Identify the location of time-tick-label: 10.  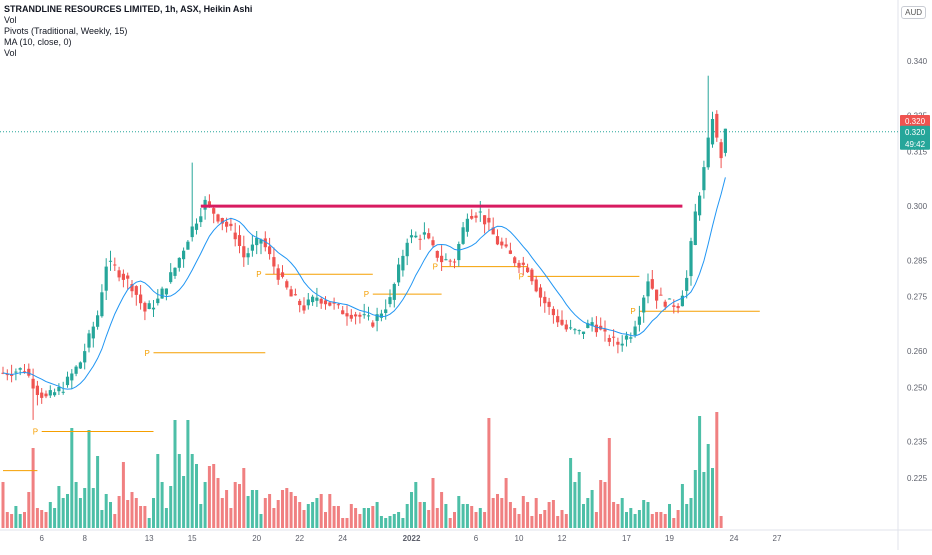
(519, 538).